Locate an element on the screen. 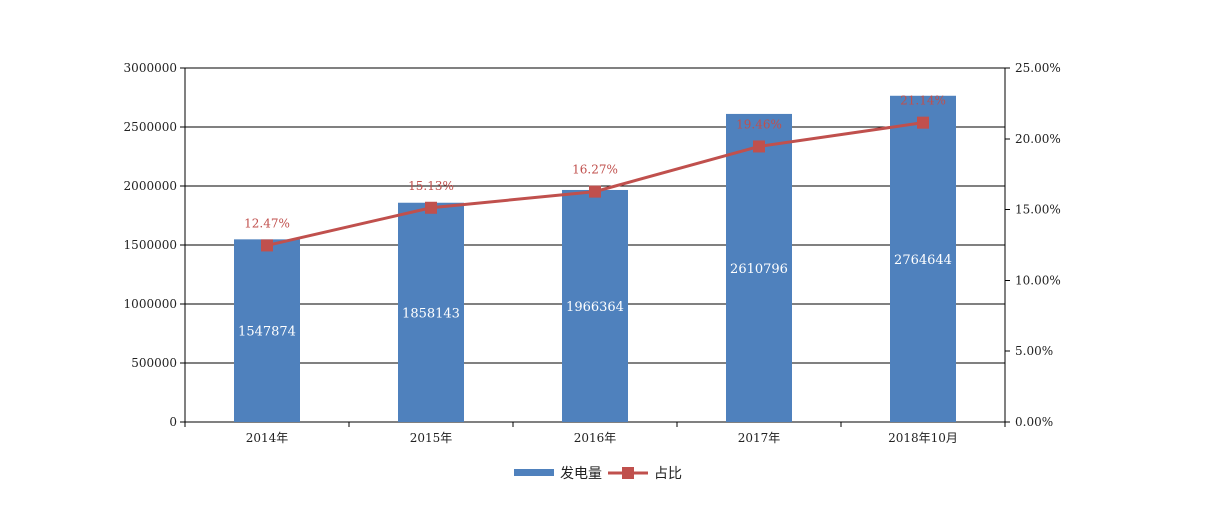 The image size is (1223, 524). y-right-tick-label: 10.00% is located at coordinates (1038, 280).